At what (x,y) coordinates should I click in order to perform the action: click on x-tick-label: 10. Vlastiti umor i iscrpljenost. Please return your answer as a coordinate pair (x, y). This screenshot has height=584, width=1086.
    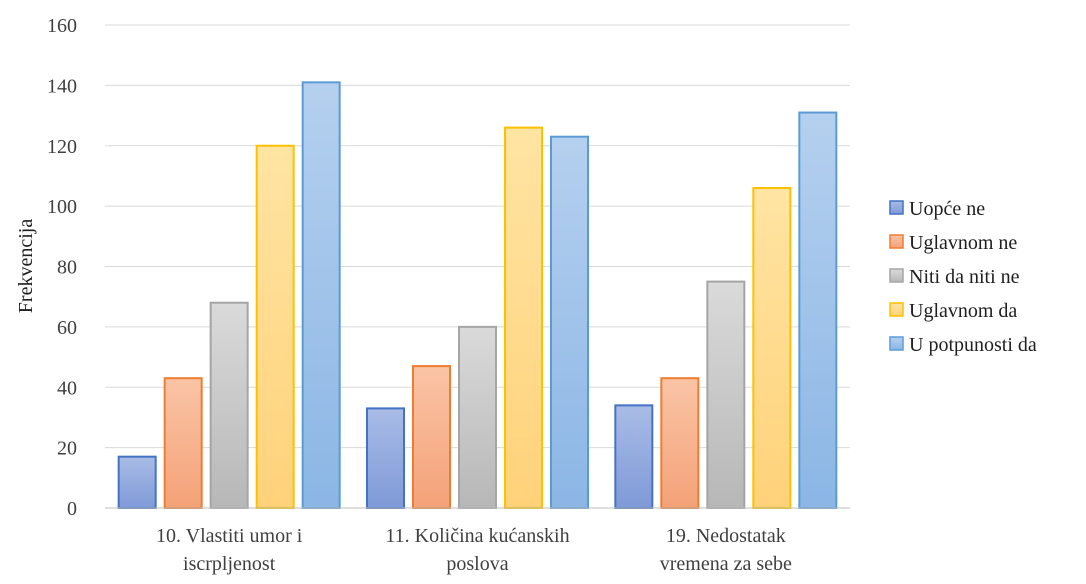
    Looking at the image, I should click on (229, 550).